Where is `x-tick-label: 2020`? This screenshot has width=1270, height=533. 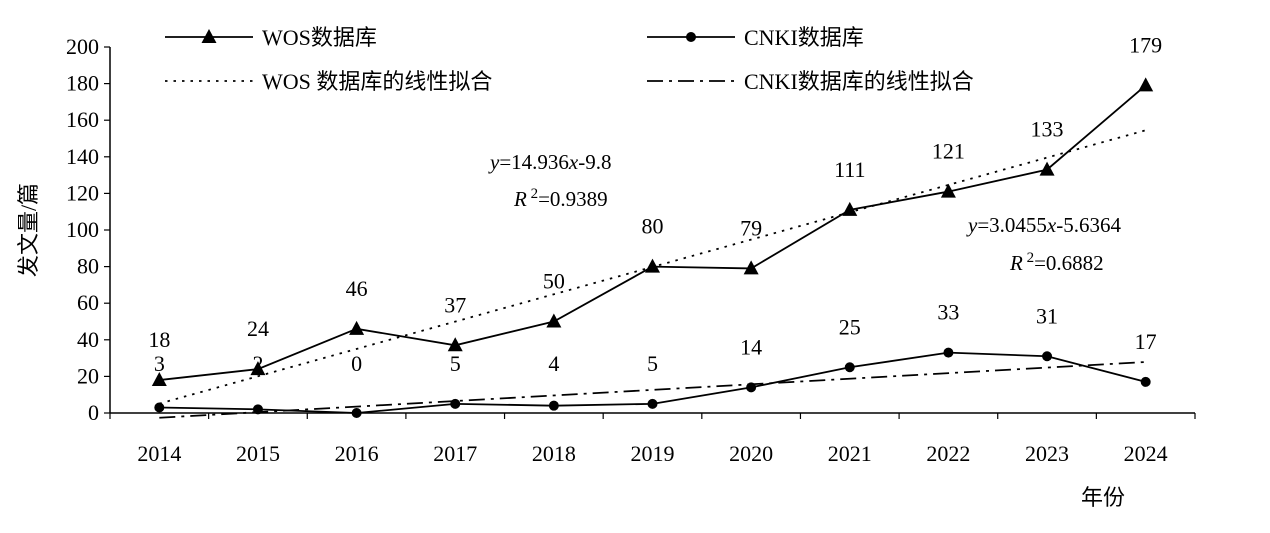 x-tick-label: 2020 is located at coordinates (751, 453).